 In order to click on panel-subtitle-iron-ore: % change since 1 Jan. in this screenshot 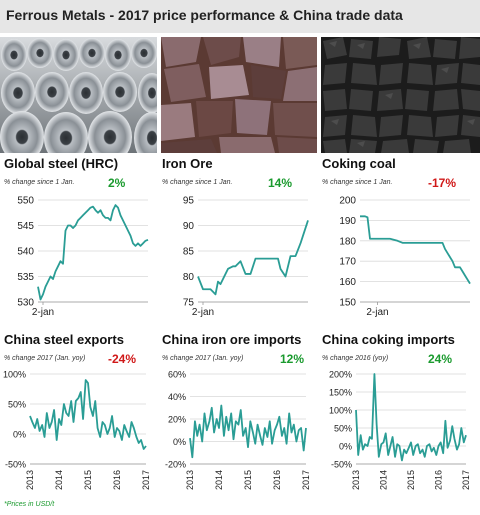, I will do `click(197, 182)`.